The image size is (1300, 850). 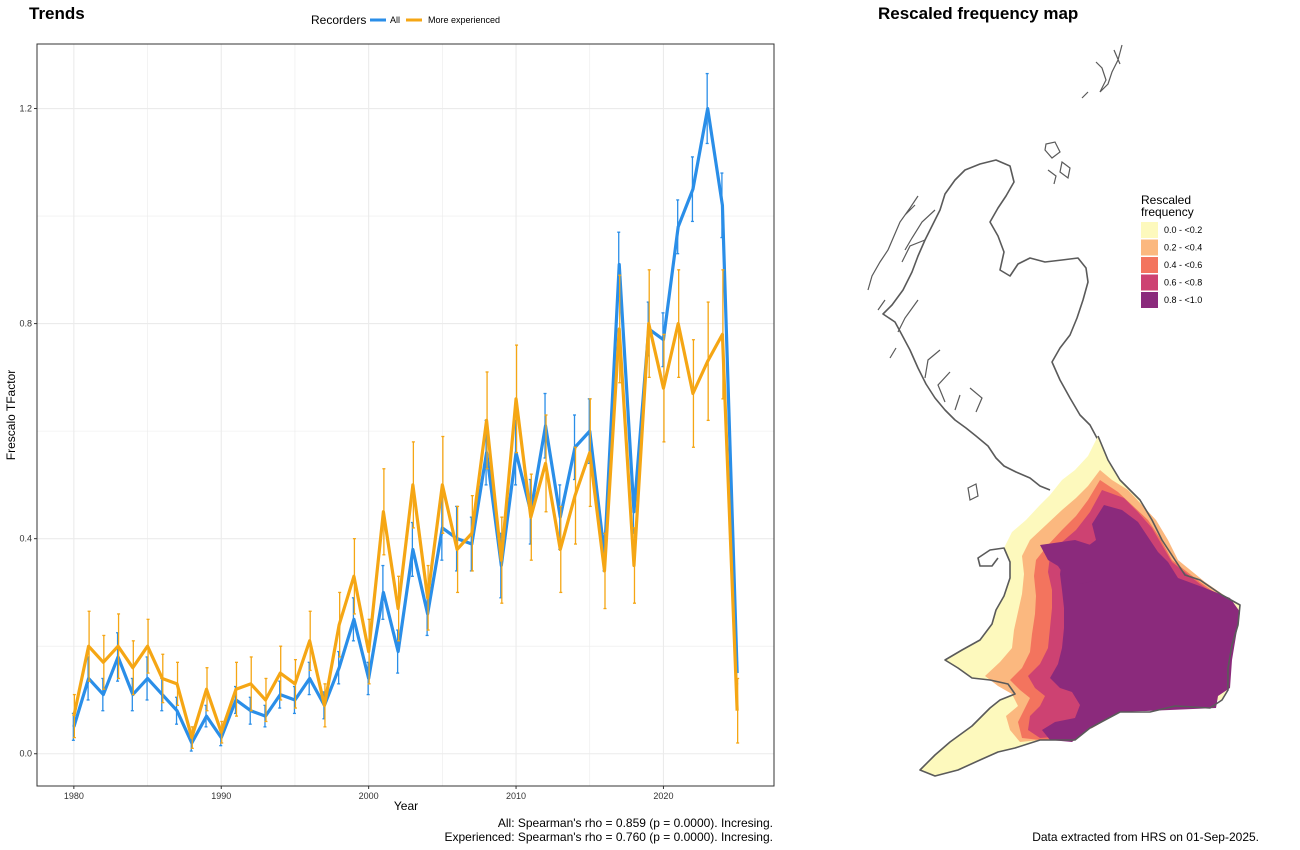 I want to click on map-outline-shetland, so click(x=1102, y=71).